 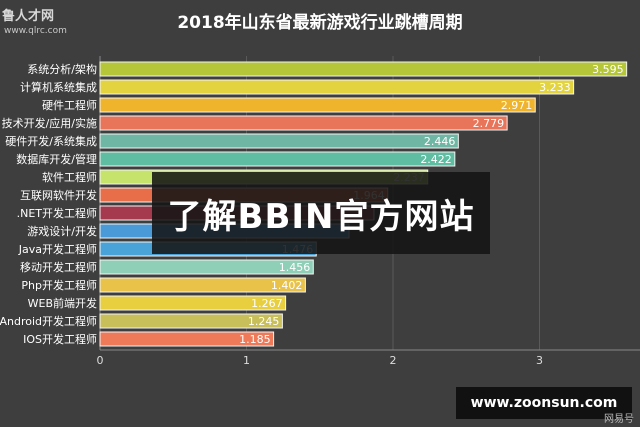 What do you see at coordinates (58, 195) in the screenshot?
I see `category-label: 互联网软件开发` at bounding box center [58, 195].